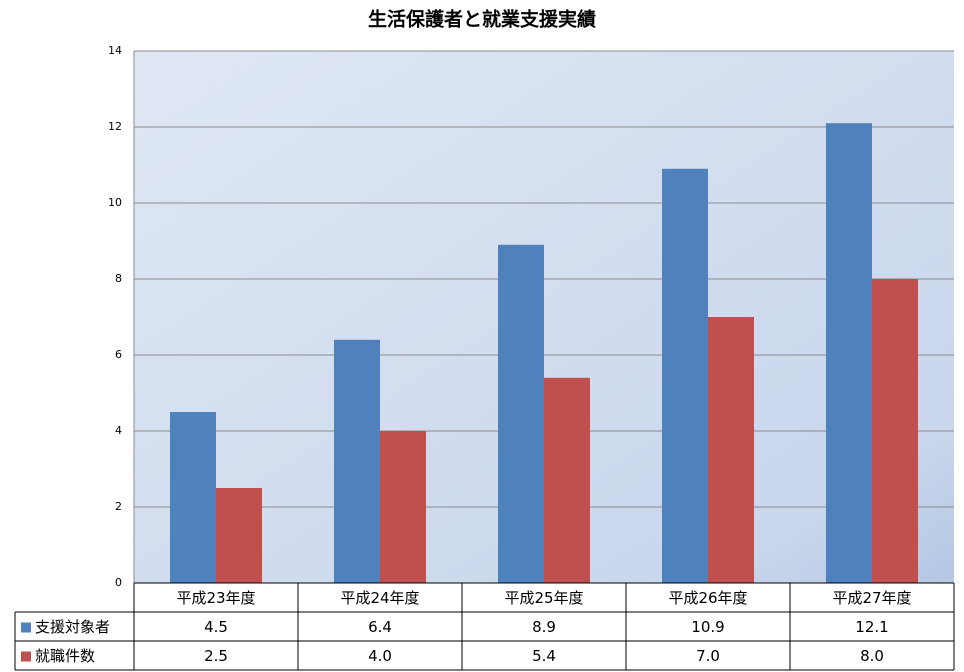 This screenshot has height=672, width=964. Describe the element at coordinates (380, 656) in the screenshot. I see `table-value: 4.0` at that location.